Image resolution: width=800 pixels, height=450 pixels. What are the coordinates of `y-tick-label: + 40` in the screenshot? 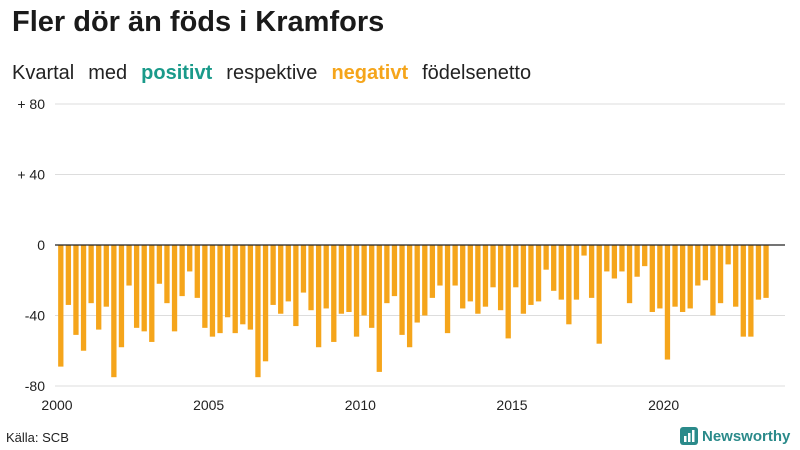 It's located at (31, 175).